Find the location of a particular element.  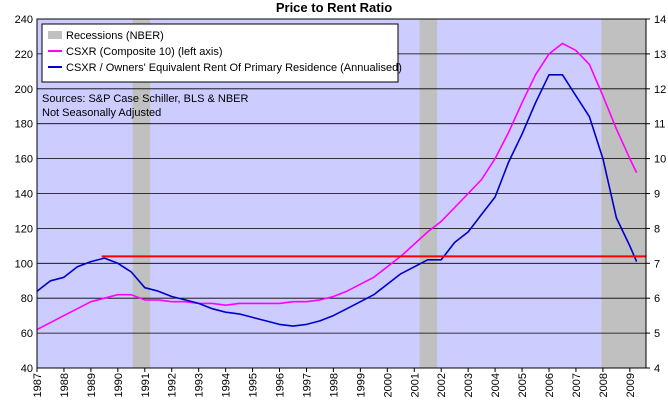

legend-swatch is located at coordinates (55, 35).